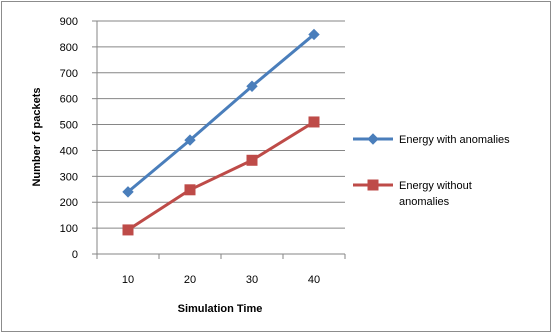 Image resolution: width=554 pixels, height=335 pixels. Describe the element at coordinates (454, 140) in the screenshot. I see `legend-label-1: Energy with anomalies` at that location.